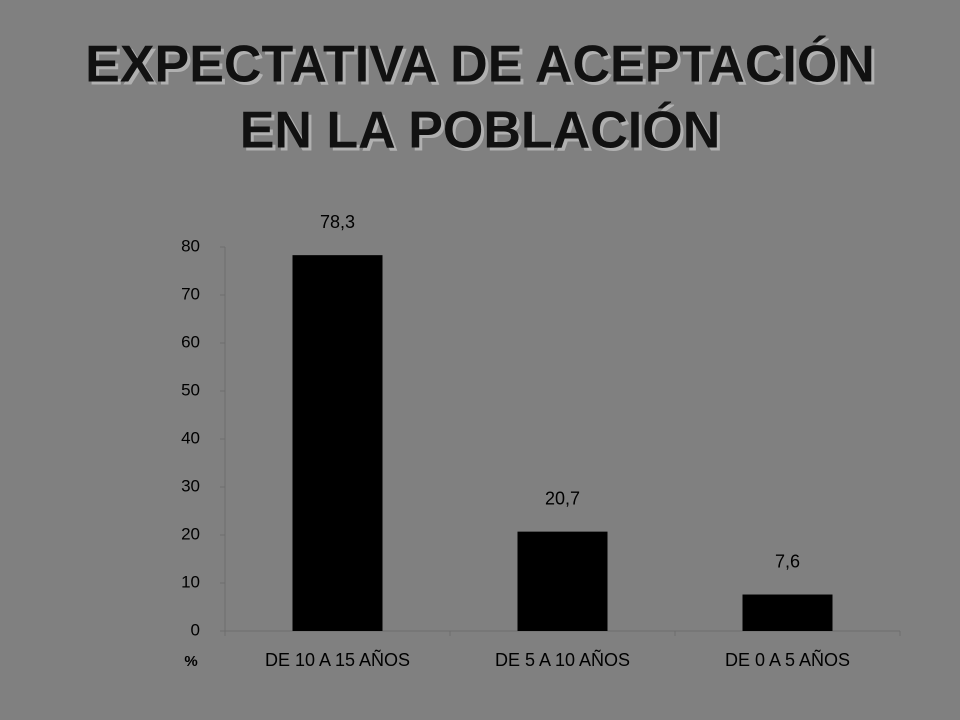 This screenshot has height=720, width=960. I want to click on y-axis-label: %, so click(190, 661).